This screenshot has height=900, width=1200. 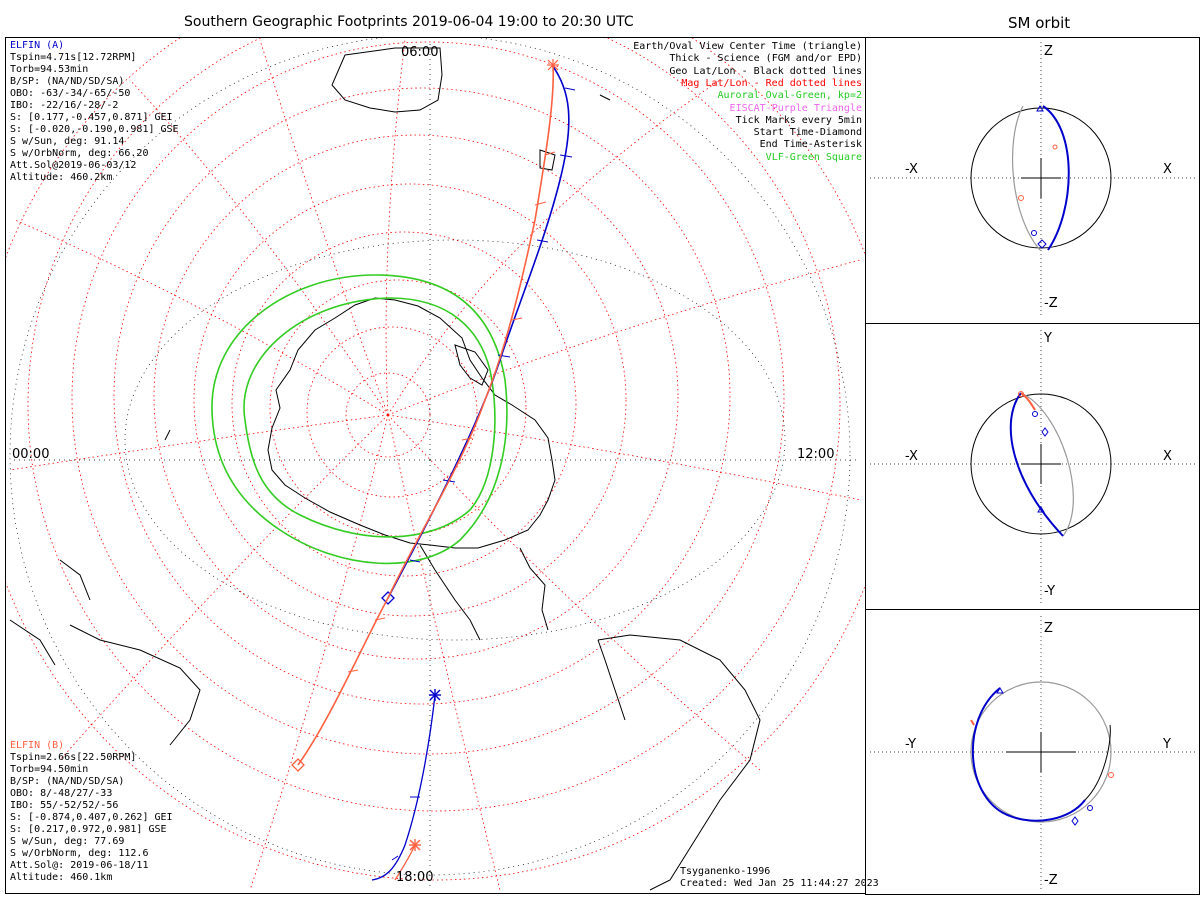 I want to click on legend-item: Mag Lat/Lon - Red dotted lines, so click(x=771, y=83).